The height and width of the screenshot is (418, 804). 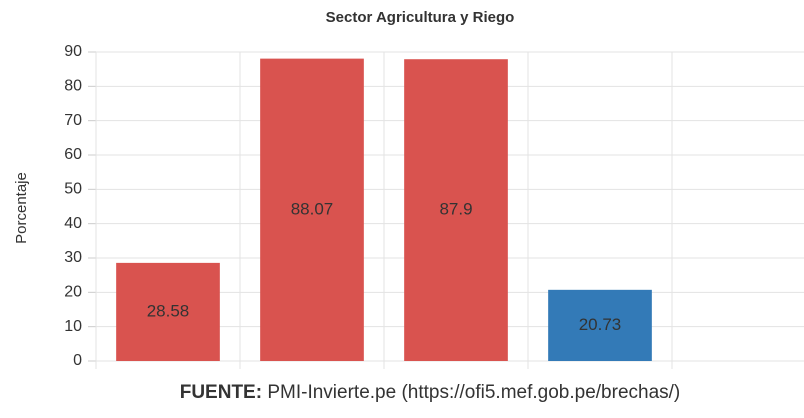 I want to click on y-tick-label: 80, so click(x=73, y=86).